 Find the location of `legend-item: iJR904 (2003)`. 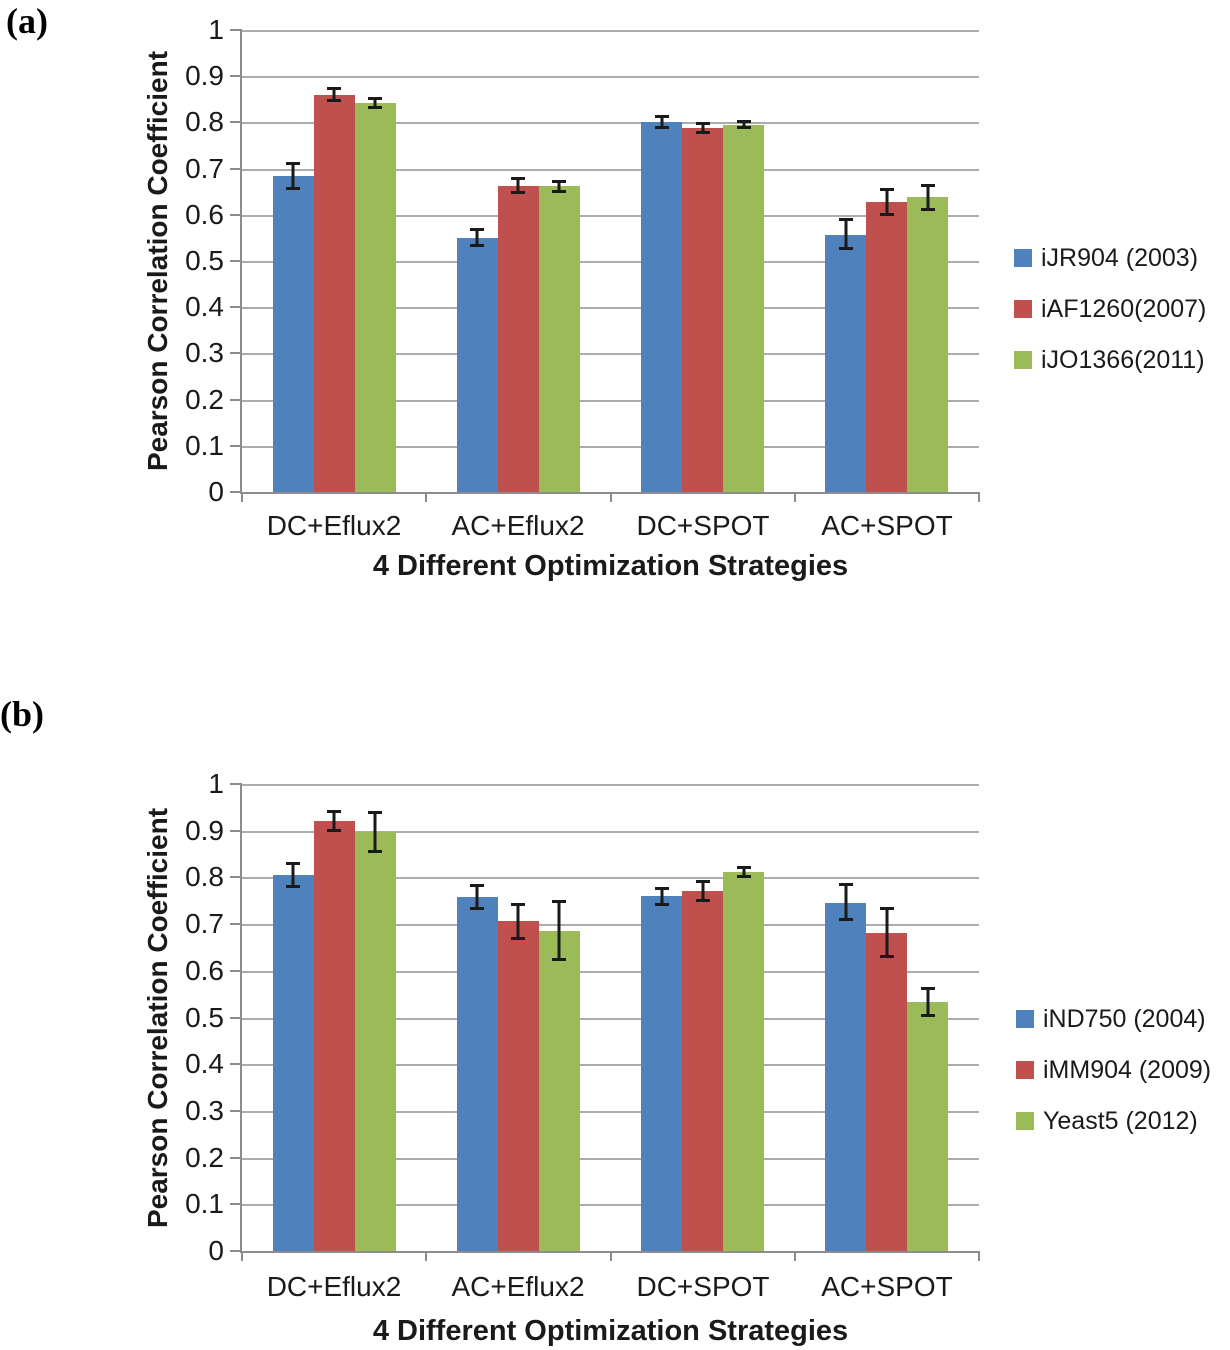

legend-item: iJR904 (2003) is located at coordinates (1106, 258).